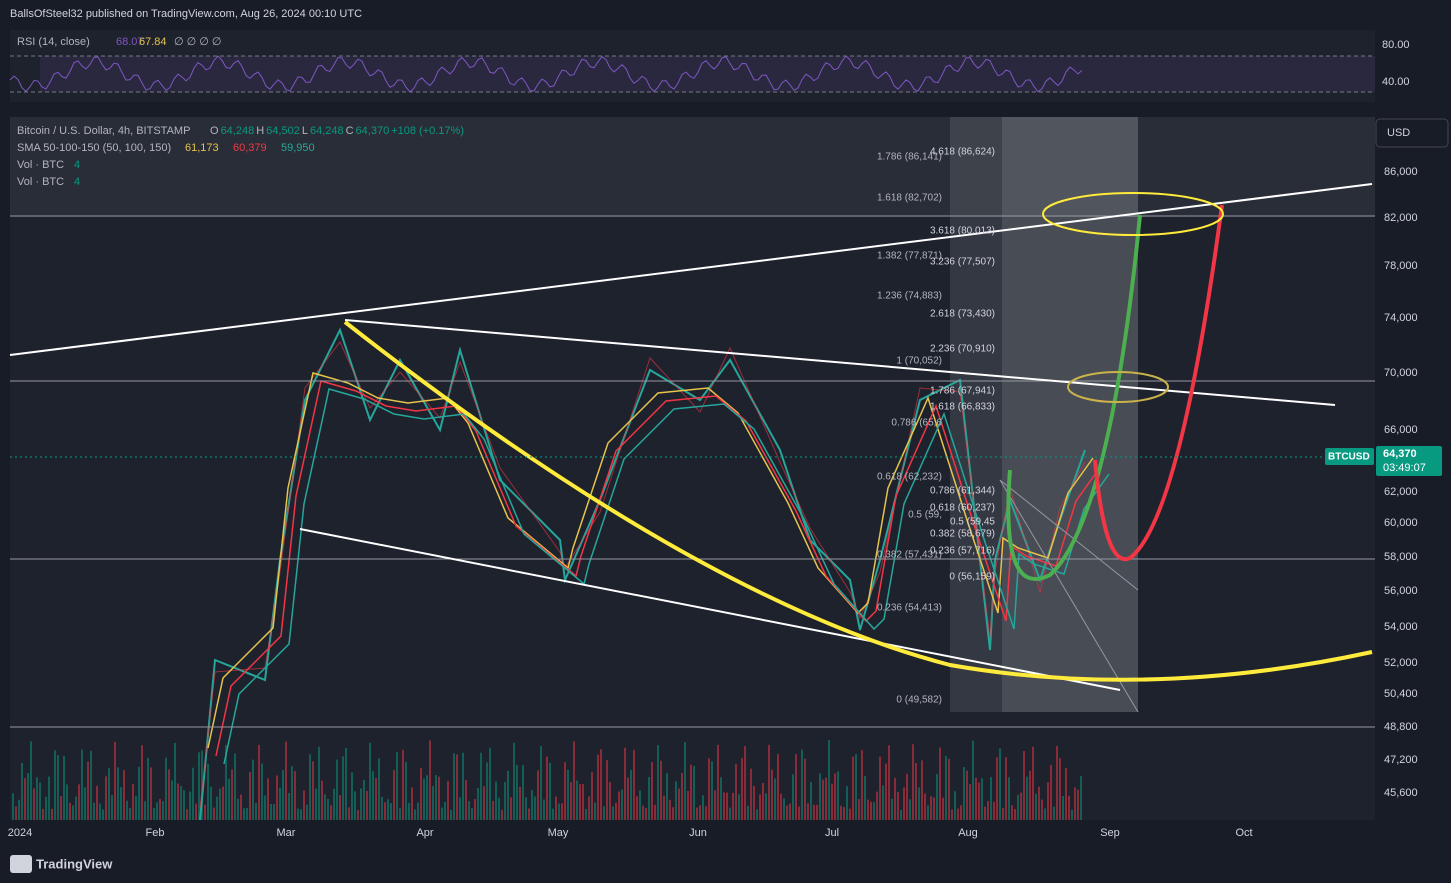  Describe the element at coordinates (1398, 133) in the screenshot. I see `currency: USD` at that location.